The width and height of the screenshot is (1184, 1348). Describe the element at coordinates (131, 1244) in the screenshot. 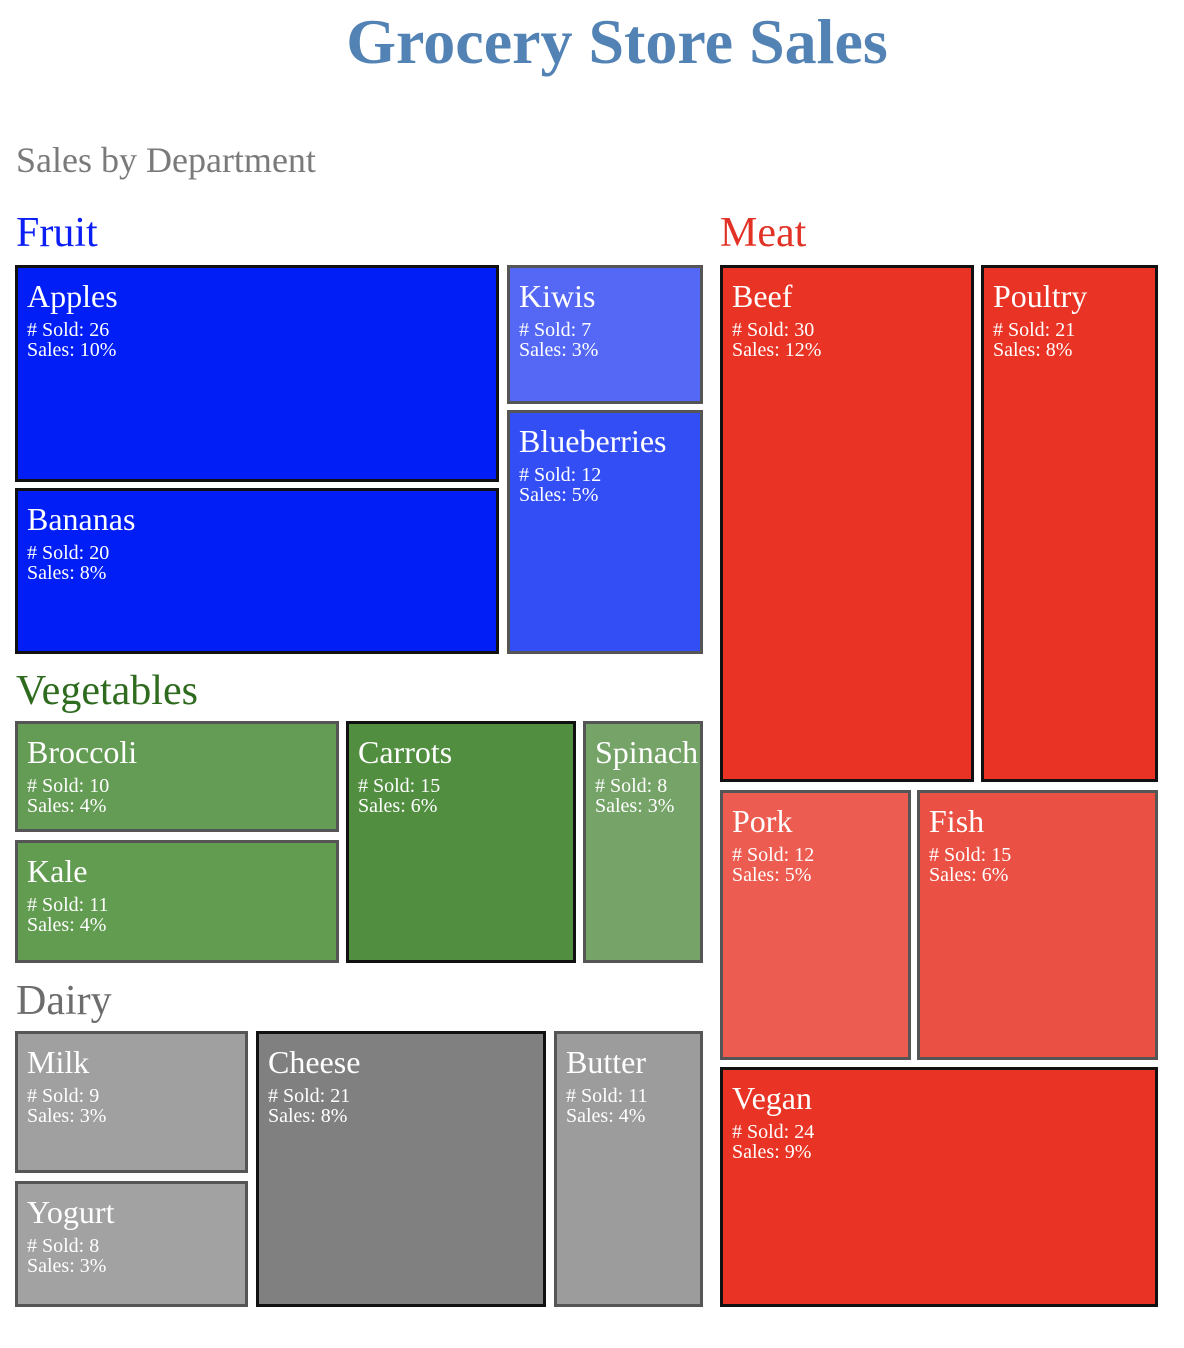

I see `treemap-cell-yogurt: Yogurt # Sold: 8 Sales: 3%` at that location.